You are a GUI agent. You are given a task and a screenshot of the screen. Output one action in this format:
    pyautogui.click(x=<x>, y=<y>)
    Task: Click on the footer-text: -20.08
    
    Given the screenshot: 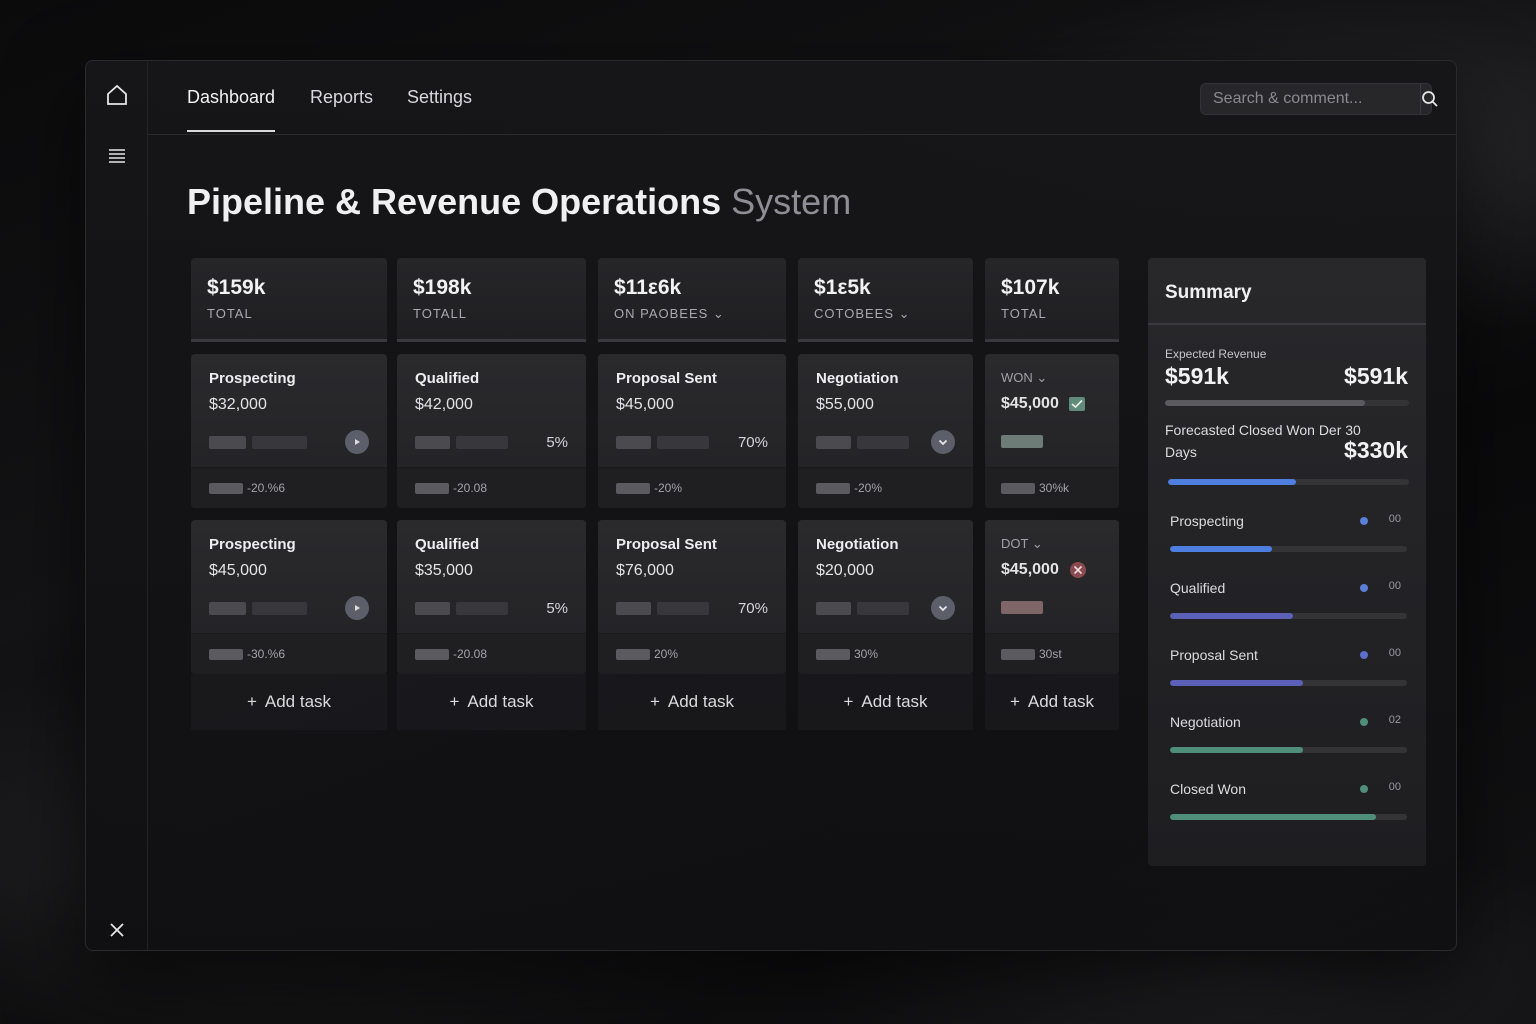 What is the action you would take?
    pyautogui.click(x=470, y=654)
    